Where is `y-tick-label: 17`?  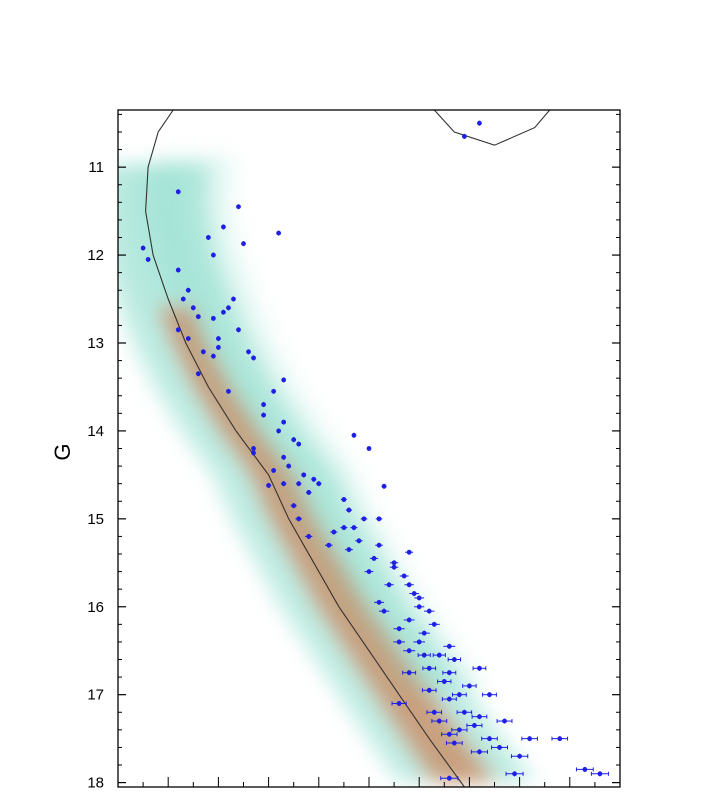
y-tick-label: 17 is located at coordinates (95, 695).